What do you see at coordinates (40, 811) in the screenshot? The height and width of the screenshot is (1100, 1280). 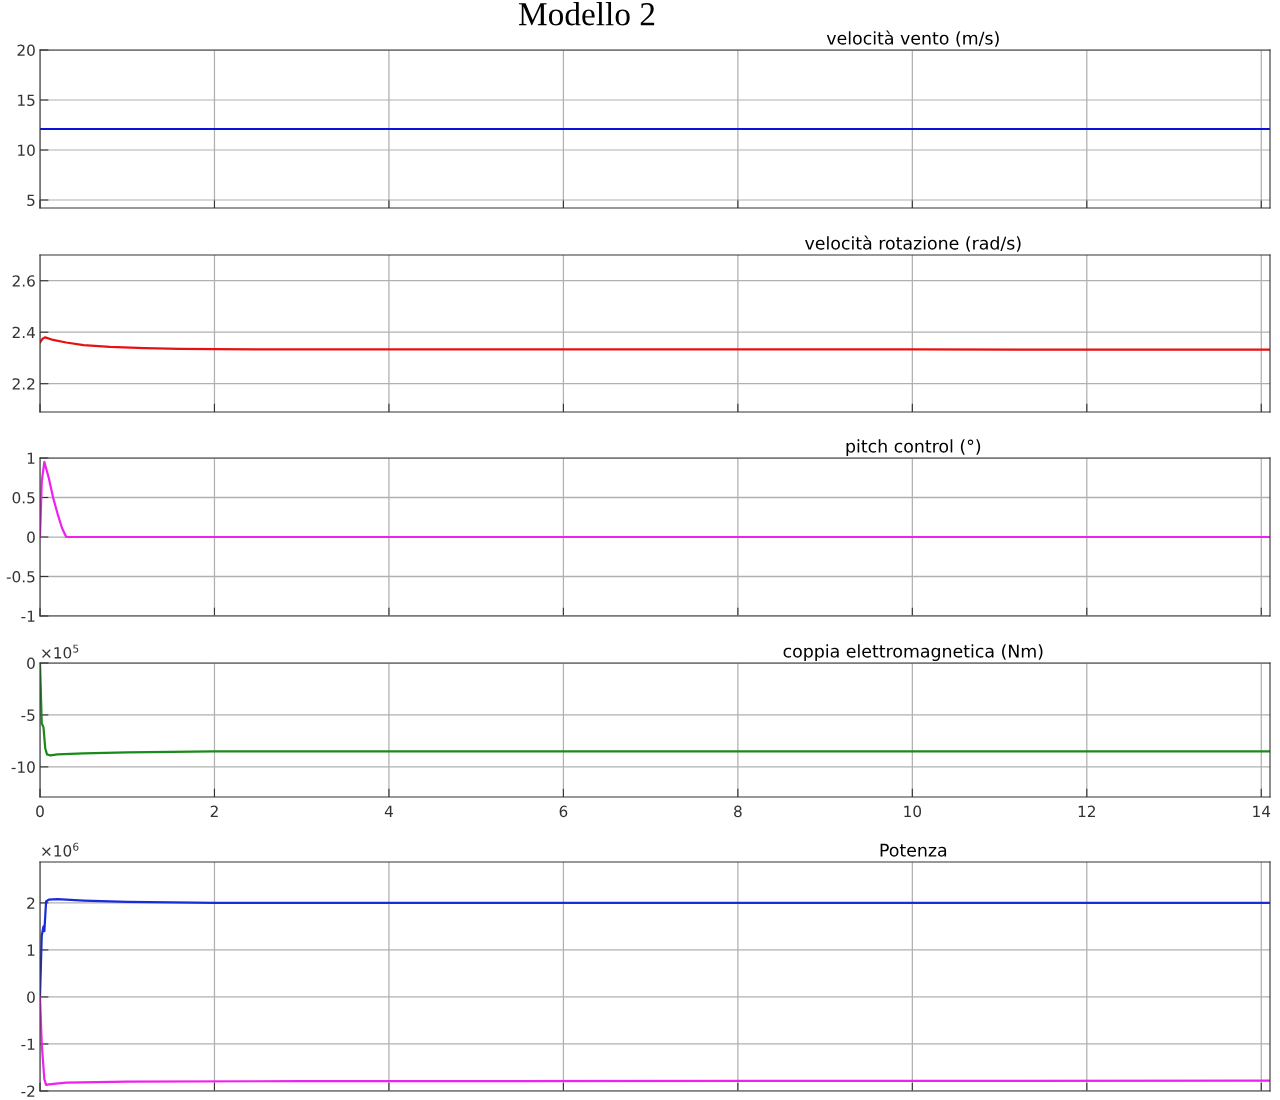 I see `x-tick-label: 0` at bounding box center [40, 811].